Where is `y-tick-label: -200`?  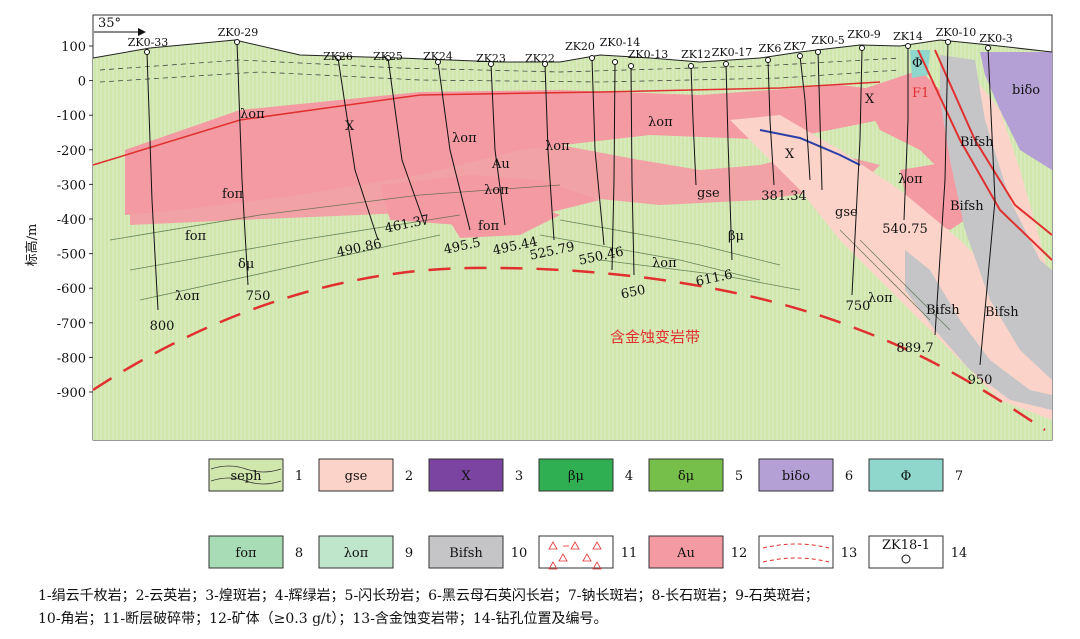
y-tick-label: -200 is located at coordinates (71, 151).